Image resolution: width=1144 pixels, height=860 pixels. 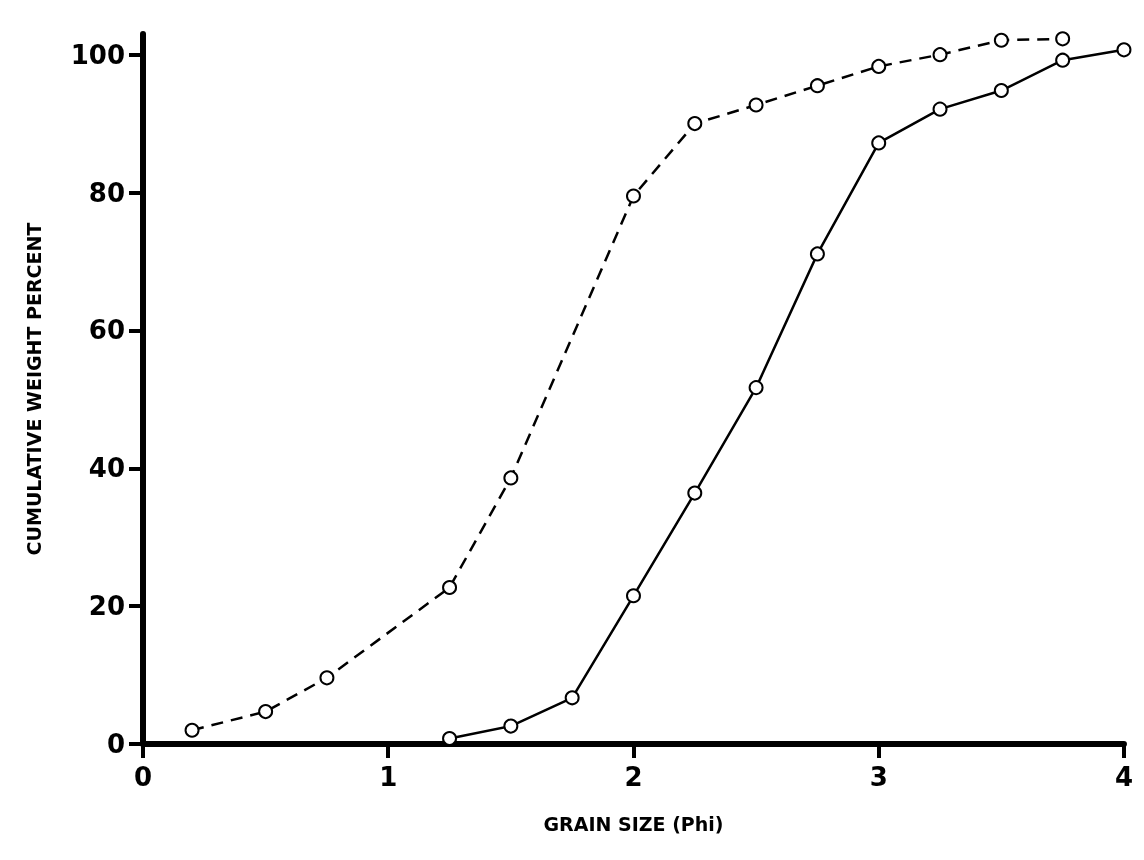 What do you see at coordinates (143, 777) in the screenshot?
I see `x-tick-label: 0` at bounding box center [143, 777].